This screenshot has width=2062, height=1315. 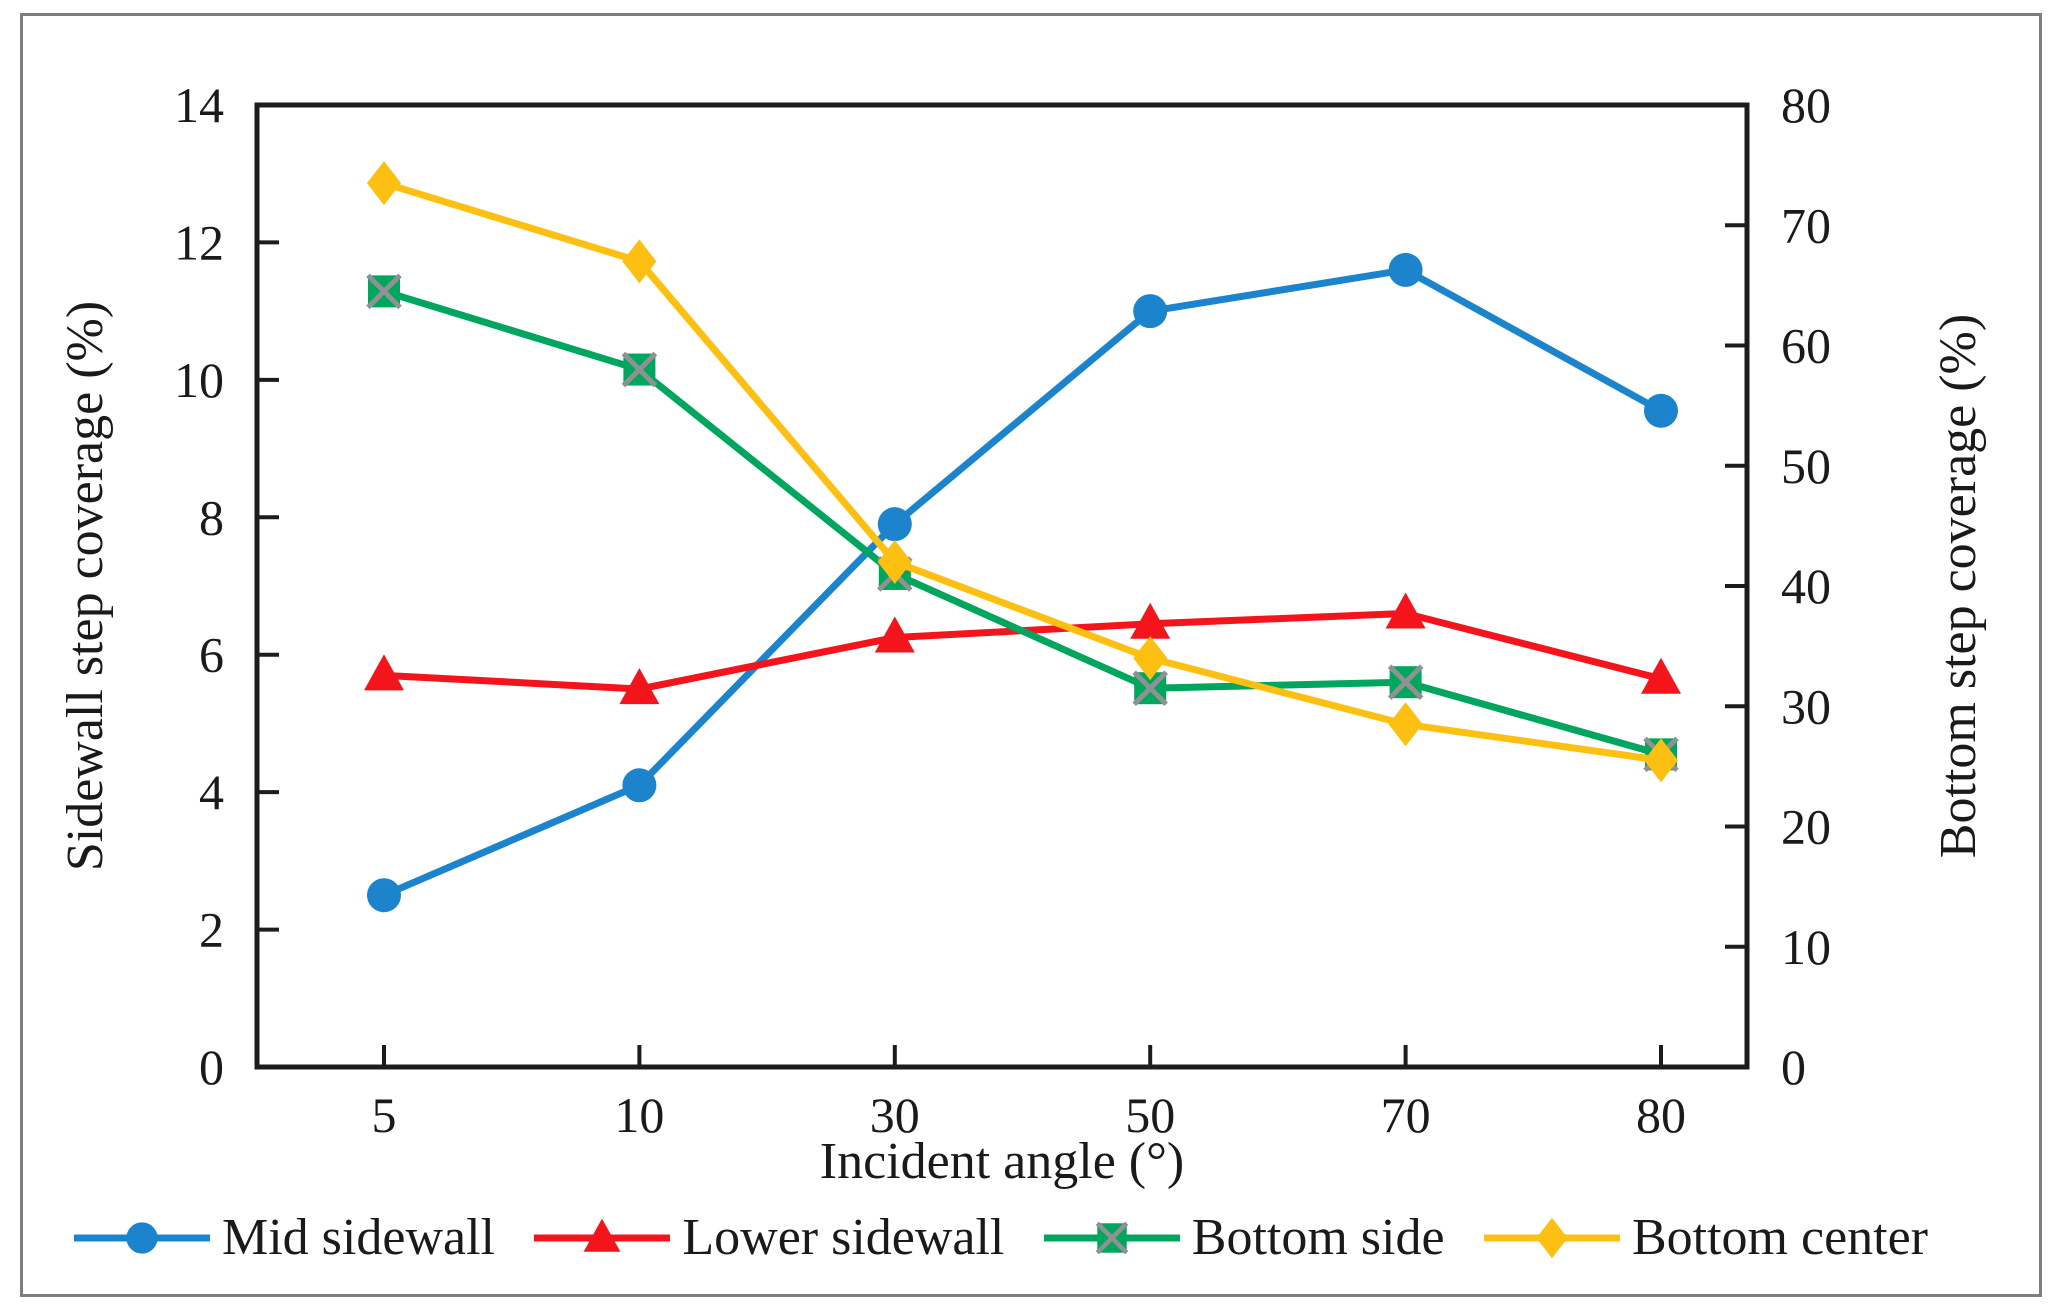 I want to click on y-right-tick-label: 20, so click(x=1806, y=827).